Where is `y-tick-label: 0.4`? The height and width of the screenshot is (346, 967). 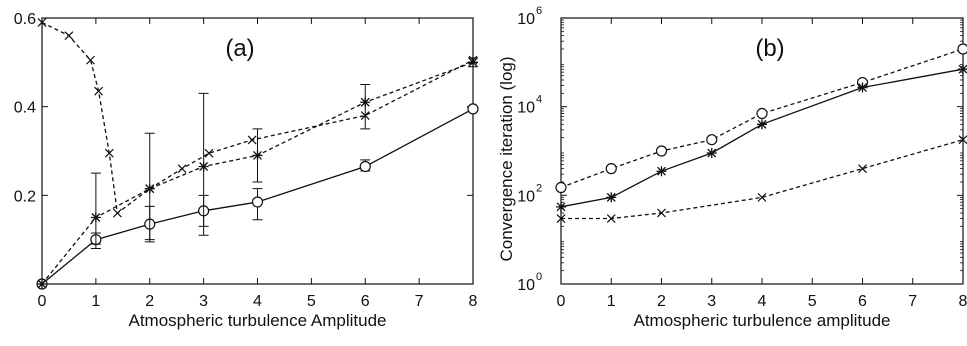 y-tick-label: 0.4 is located at coordinates (25, 108).